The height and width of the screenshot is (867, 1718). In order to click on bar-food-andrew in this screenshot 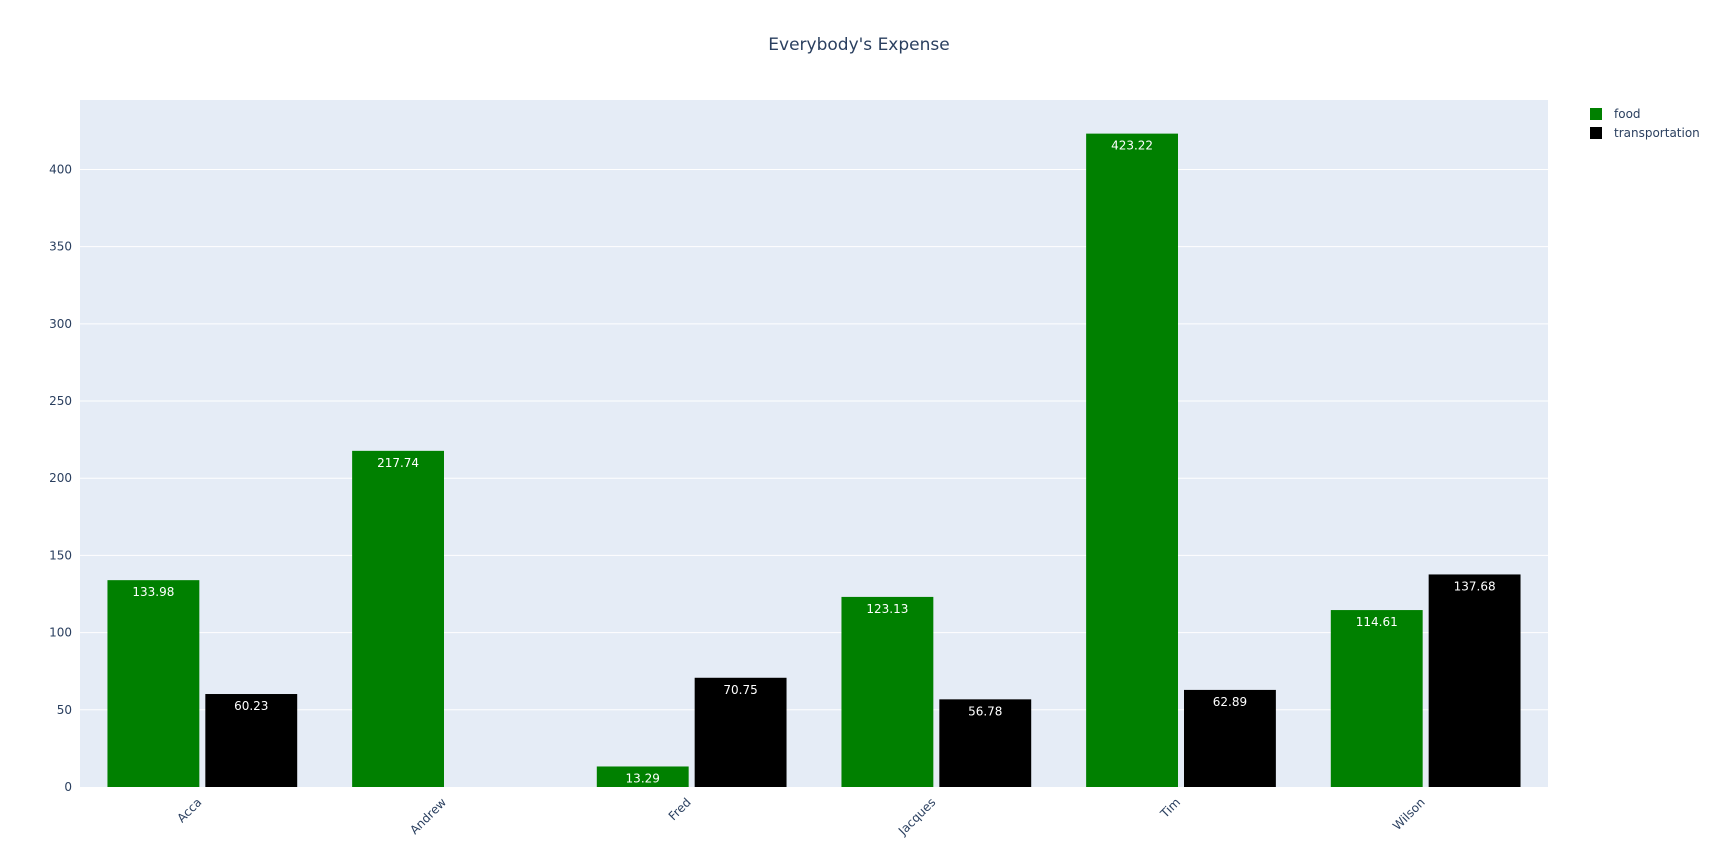, I will do `click(398, 618)`.